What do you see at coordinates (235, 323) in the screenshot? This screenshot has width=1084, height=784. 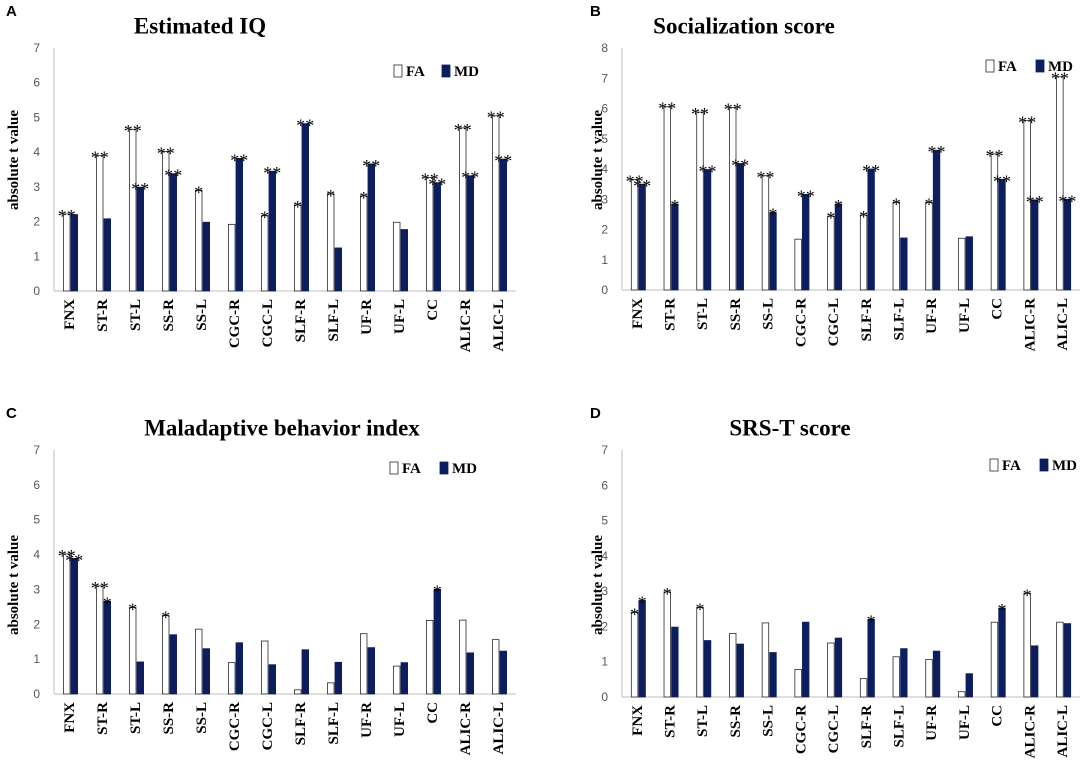 I see `x-tick-label: CGC-R` at bounding box center [235, 323].